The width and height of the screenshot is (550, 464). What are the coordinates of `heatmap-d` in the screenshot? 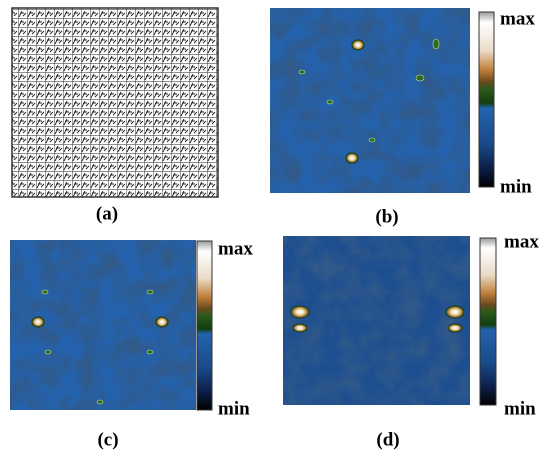 It's located at (376, 320).